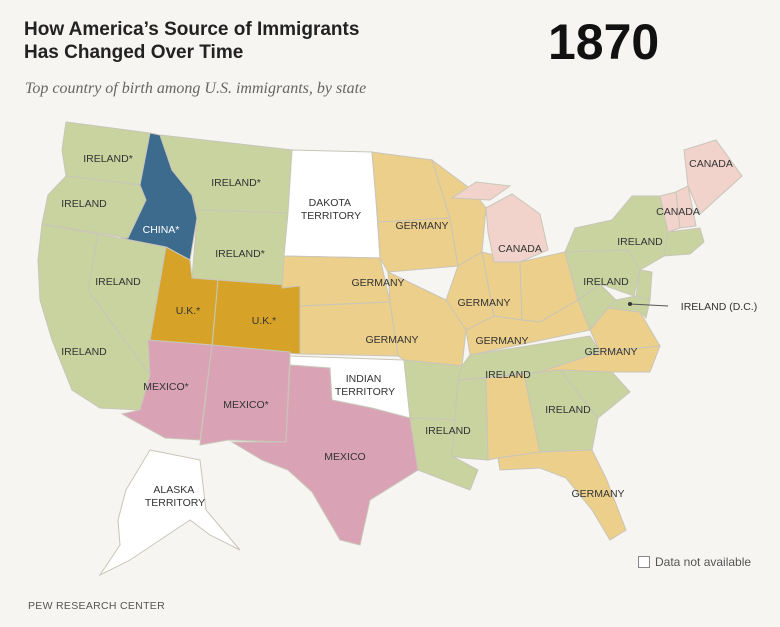  I want to click on state-new-england-south, so click(684, 242).